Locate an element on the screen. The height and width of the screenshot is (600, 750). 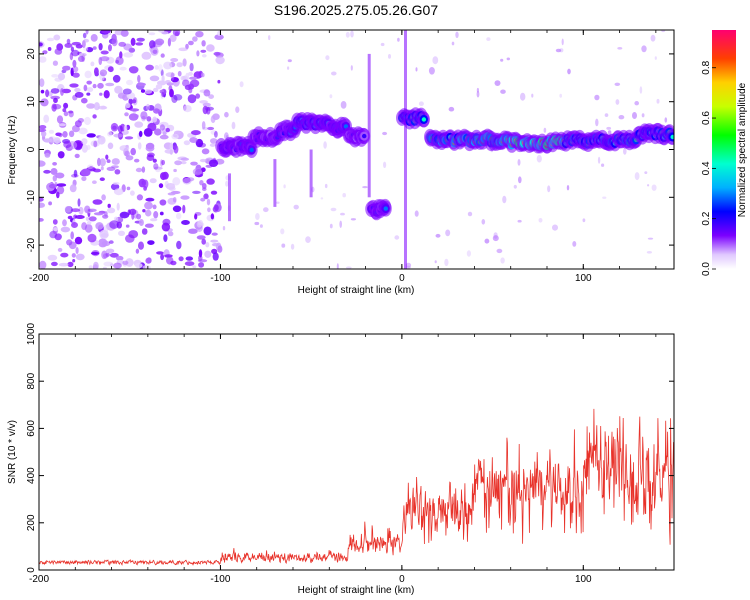
snr-x-label: Height of straight line (km) is located at coordinates (356, 590).